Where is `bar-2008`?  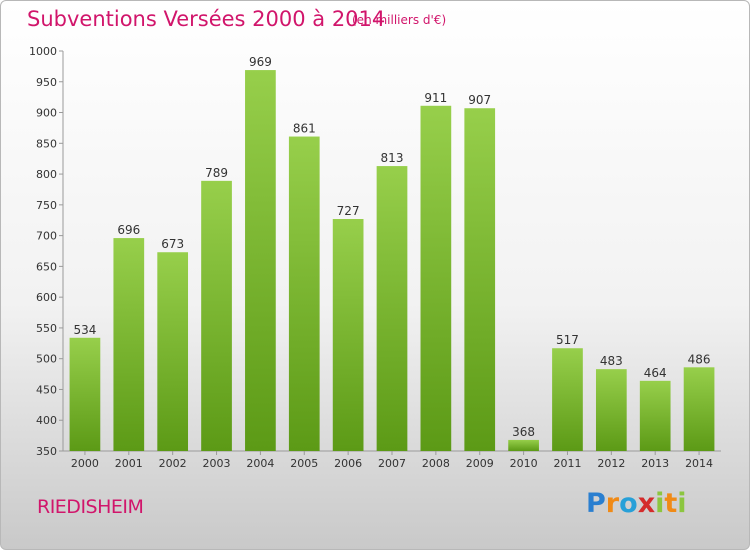 bar-2008 is located at coordinates (436, 278).